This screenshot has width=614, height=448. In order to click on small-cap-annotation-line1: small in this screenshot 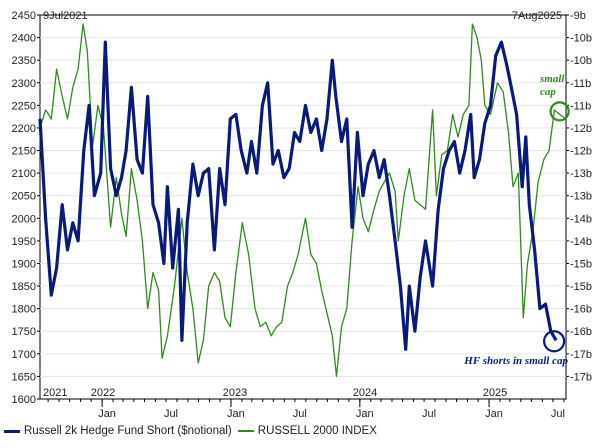, I will do `click(552, 79)`.